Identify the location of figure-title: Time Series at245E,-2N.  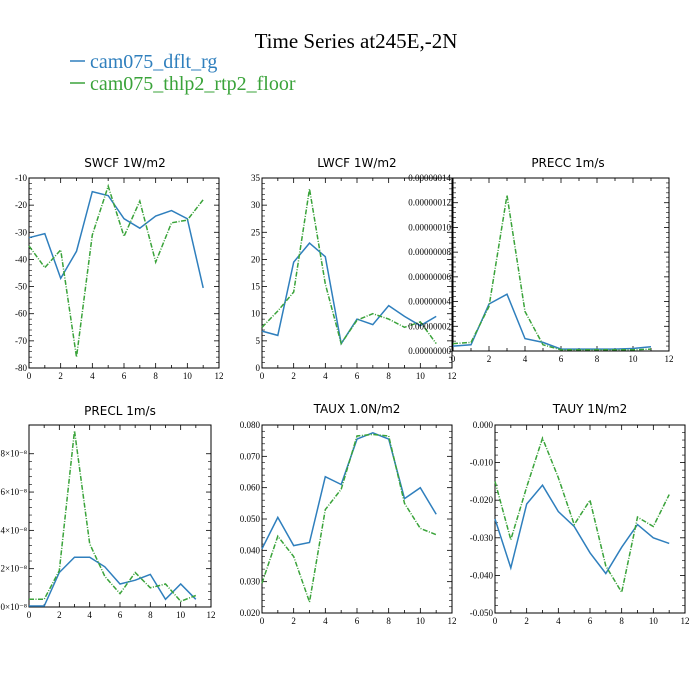
(356, 41).